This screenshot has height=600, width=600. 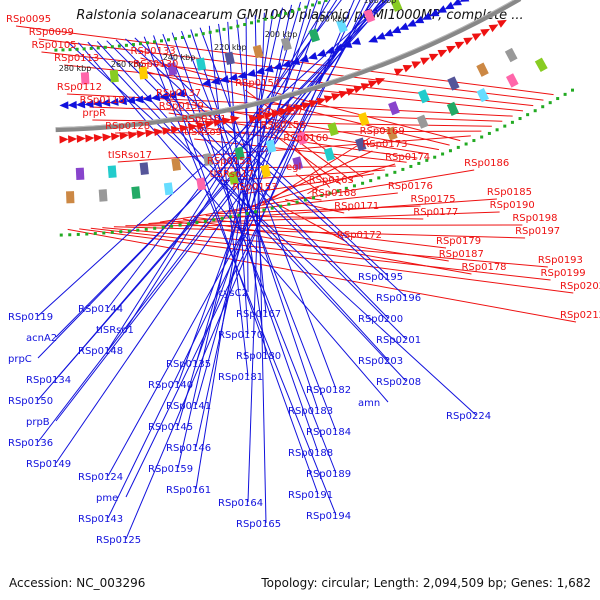 I want to click on gene-label-forward: RSp0105, so click(x=53, y=45).